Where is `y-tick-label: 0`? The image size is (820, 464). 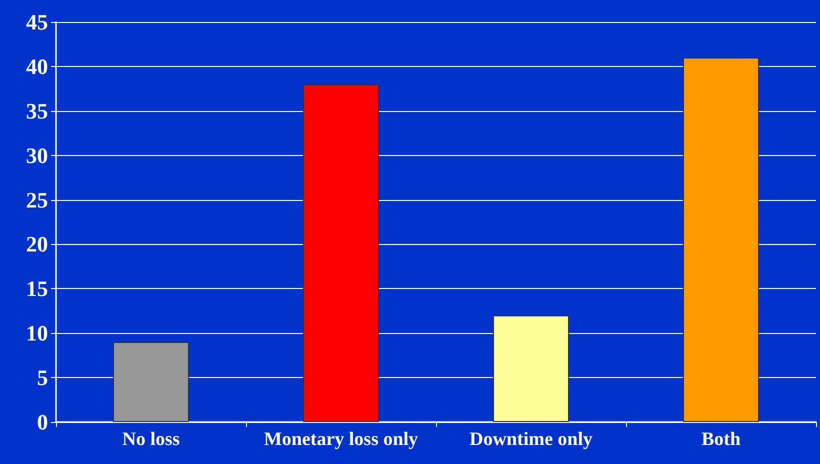
y-tick-label: 0 is located at coordinates (42, 422).